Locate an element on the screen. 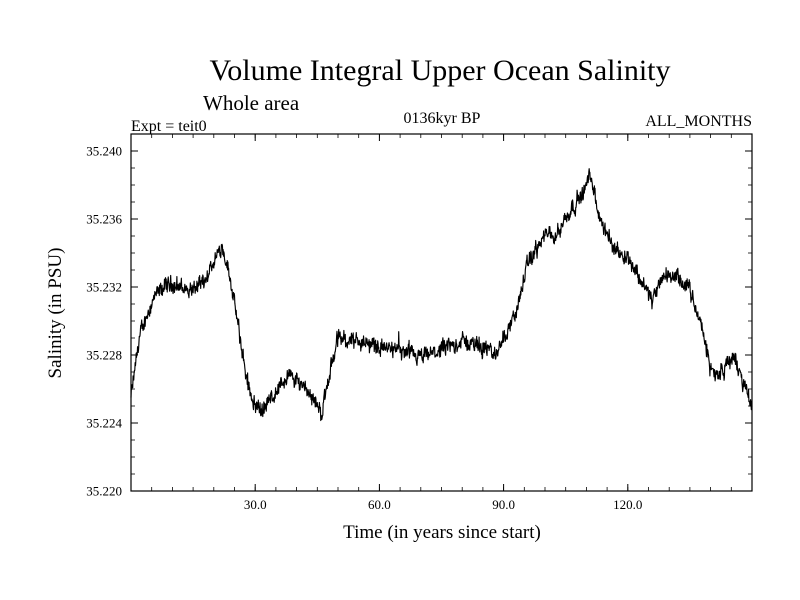 The image size is (800, 600). x-tick-label: 120.0 is located at coordinates (627, 504).